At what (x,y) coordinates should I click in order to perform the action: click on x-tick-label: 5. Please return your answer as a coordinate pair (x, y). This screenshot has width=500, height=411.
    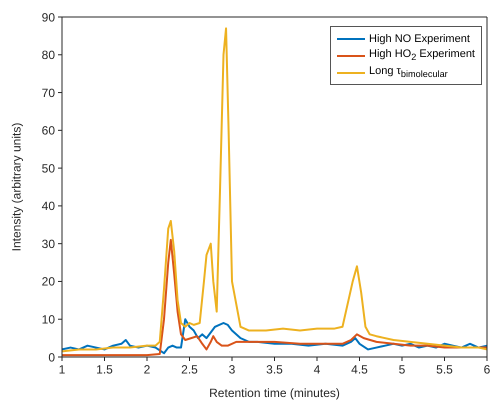
    Looking at the image, I should click on (402, 369).